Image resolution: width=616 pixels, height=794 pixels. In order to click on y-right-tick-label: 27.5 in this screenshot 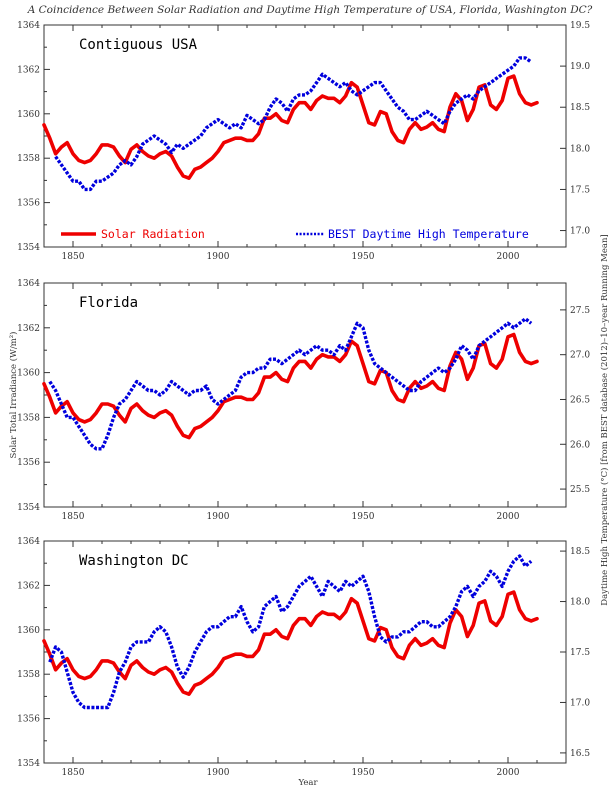, I will do `click(580, 311)`.